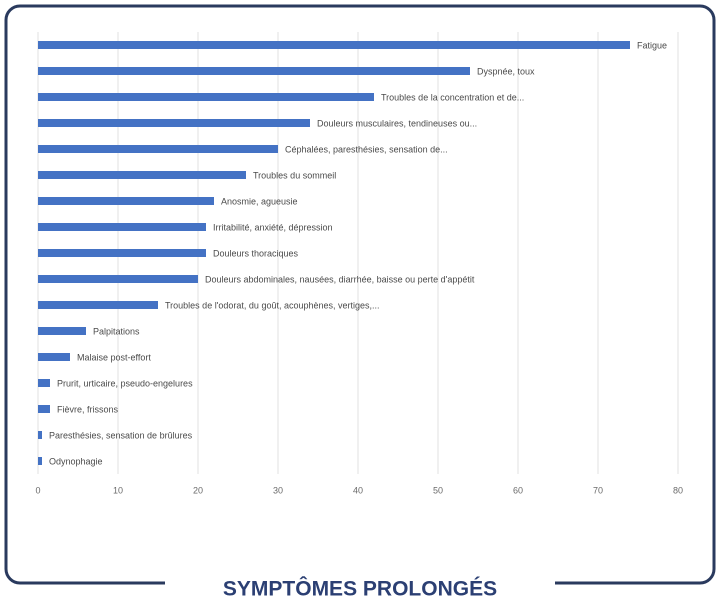  I want to click on title-box, so click(360, 588).